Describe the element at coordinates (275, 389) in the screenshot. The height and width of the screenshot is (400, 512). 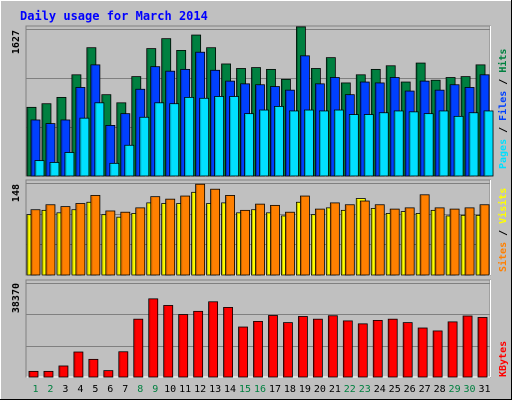
I see `day-label-17: 17` at that location.